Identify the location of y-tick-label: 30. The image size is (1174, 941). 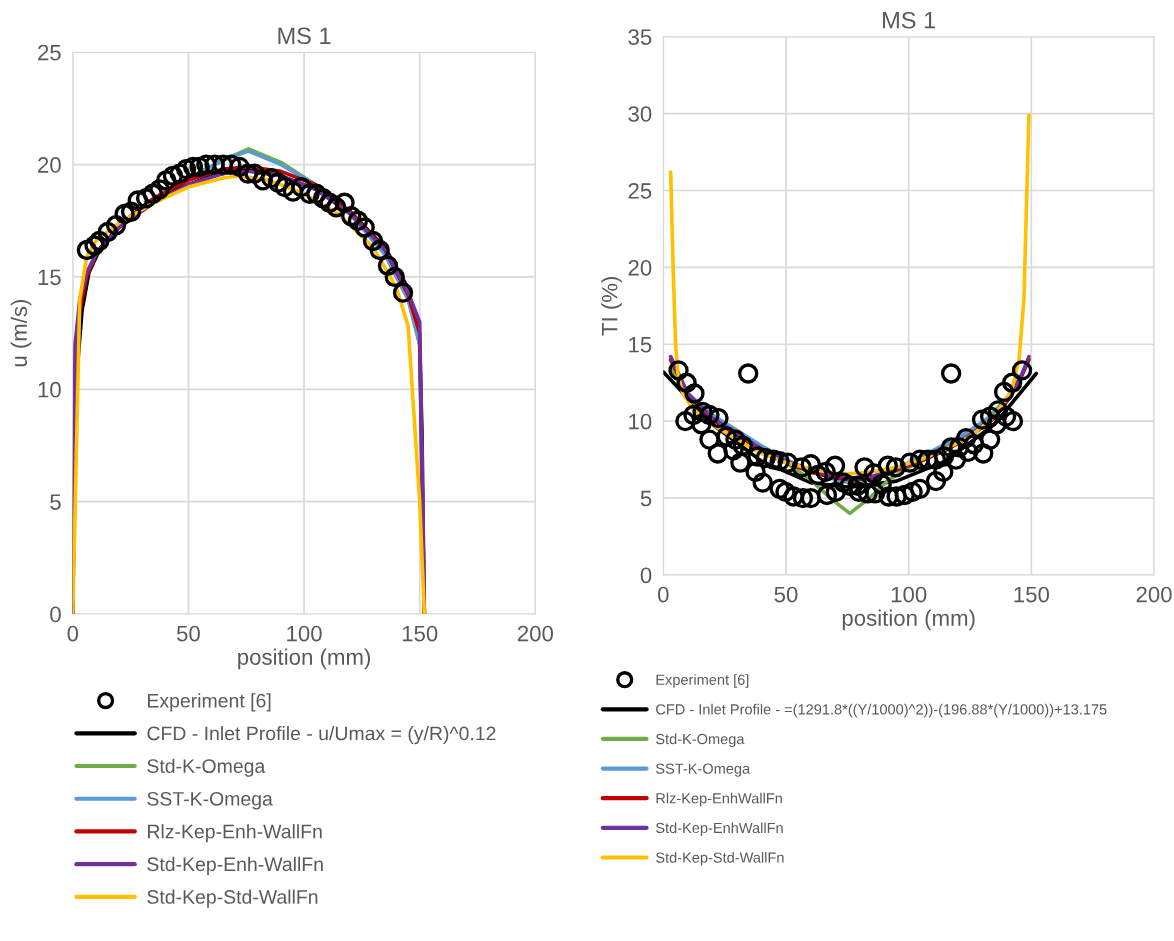
(640, 114).